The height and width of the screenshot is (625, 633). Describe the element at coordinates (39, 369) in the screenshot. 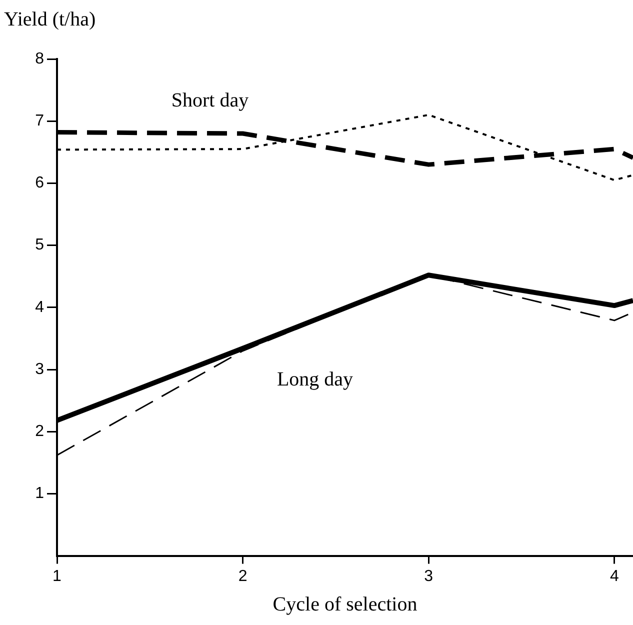

I see `y-tick-label: 3` at that location.